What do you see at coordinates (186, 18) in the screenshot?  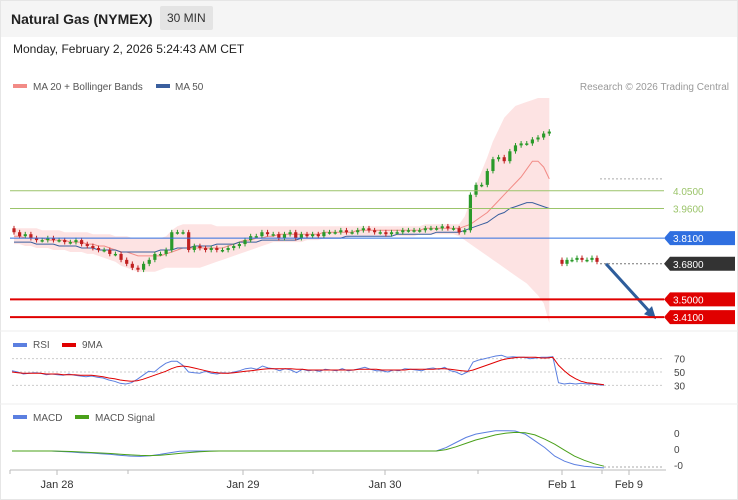 I see `timeframe-badge: 30 MIN` at bounding box center [186, 18].